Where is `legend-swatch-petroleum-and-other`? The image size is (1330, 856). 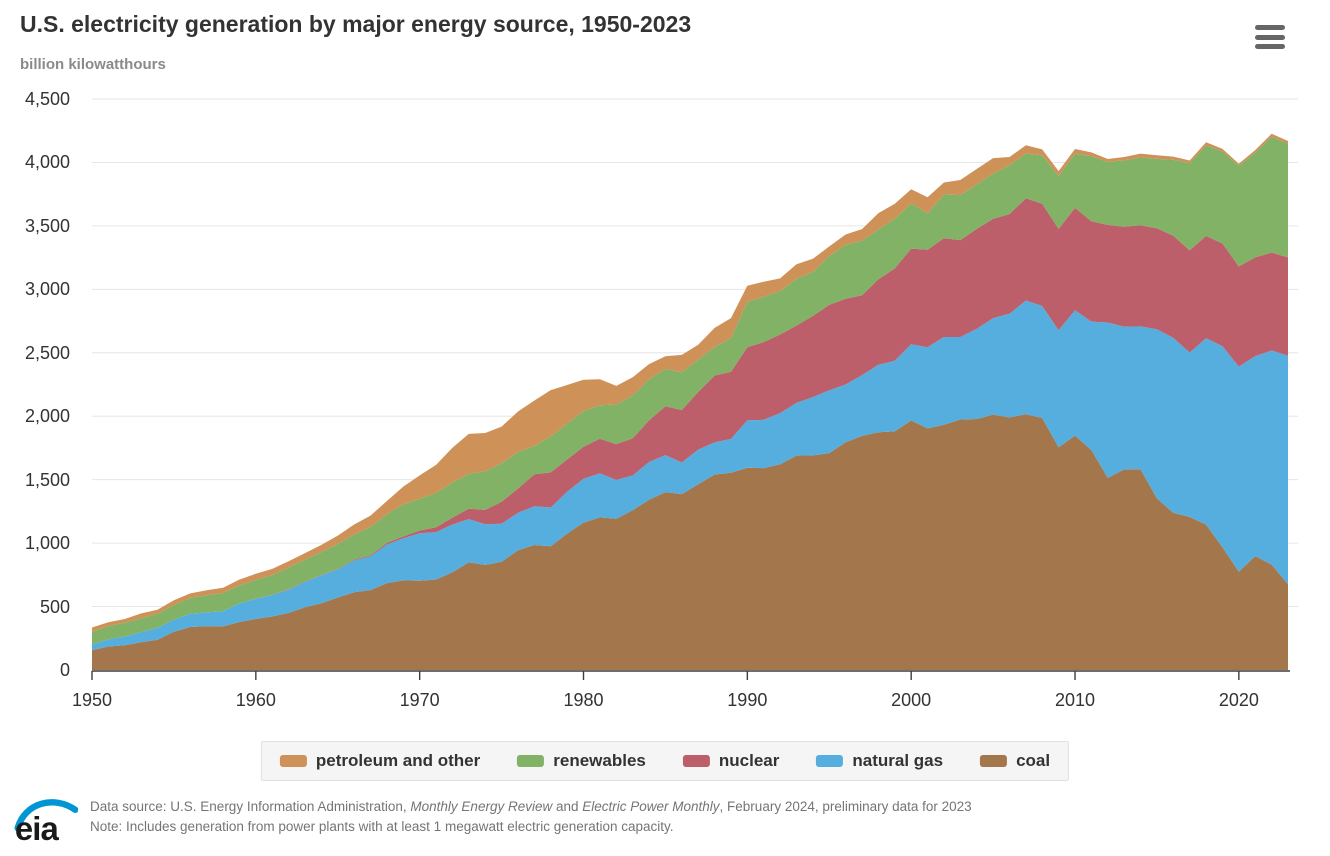 legend-swatch-petroleum-and-other is located at coordinates (293, 761).